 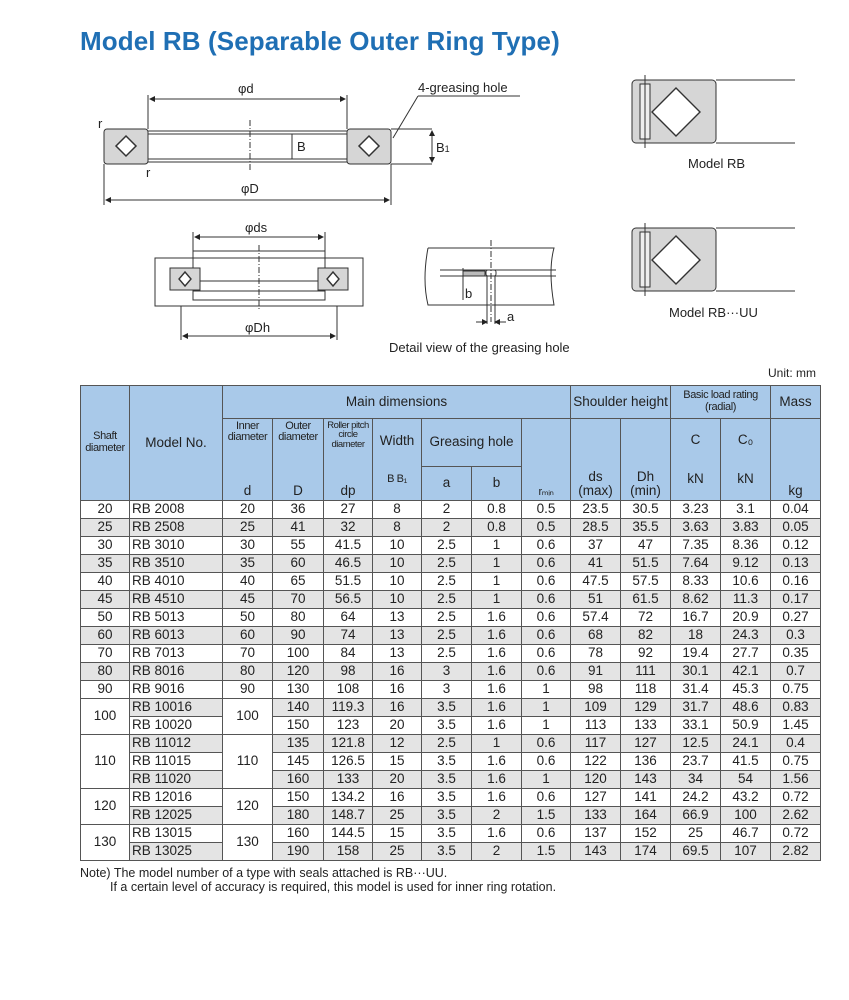 What do you see at coordinates (176, 743) in the screenshot?
I see `cell-model: RB 11012` at bounding box center [176, 743].